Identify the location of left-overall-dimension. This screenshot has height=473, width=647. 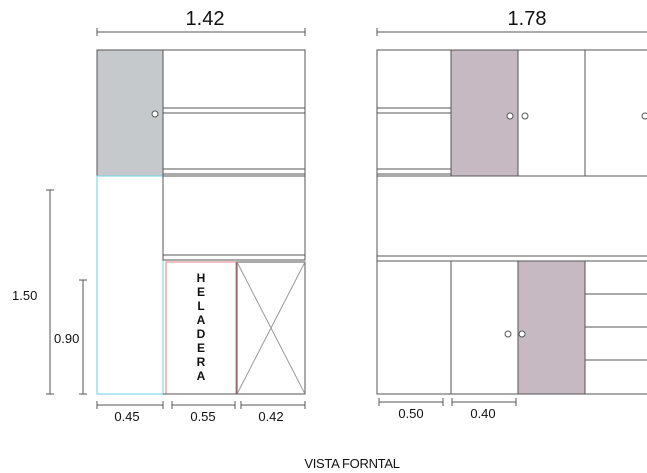
(201, 32).